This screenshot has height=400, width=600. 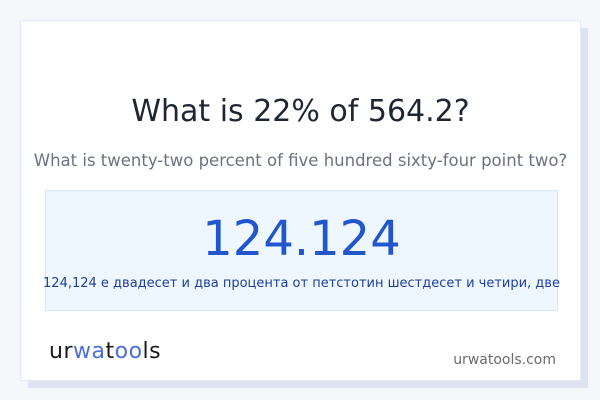 What do you see at coordinates (152, 351) in the screenshot?
I see `logo-part: ls` at bounding box center [152, 351].